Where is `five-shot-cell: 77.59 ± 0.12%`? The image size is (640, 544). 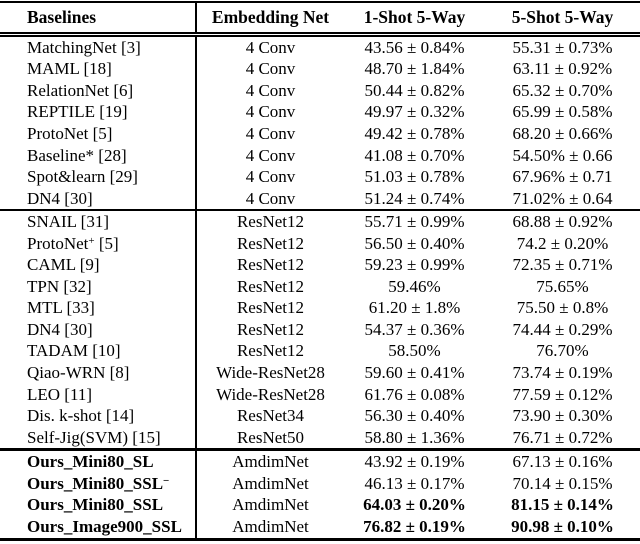 five-shot-cell: 77.59 ± 0.12% is located at coordinates (562, 394).